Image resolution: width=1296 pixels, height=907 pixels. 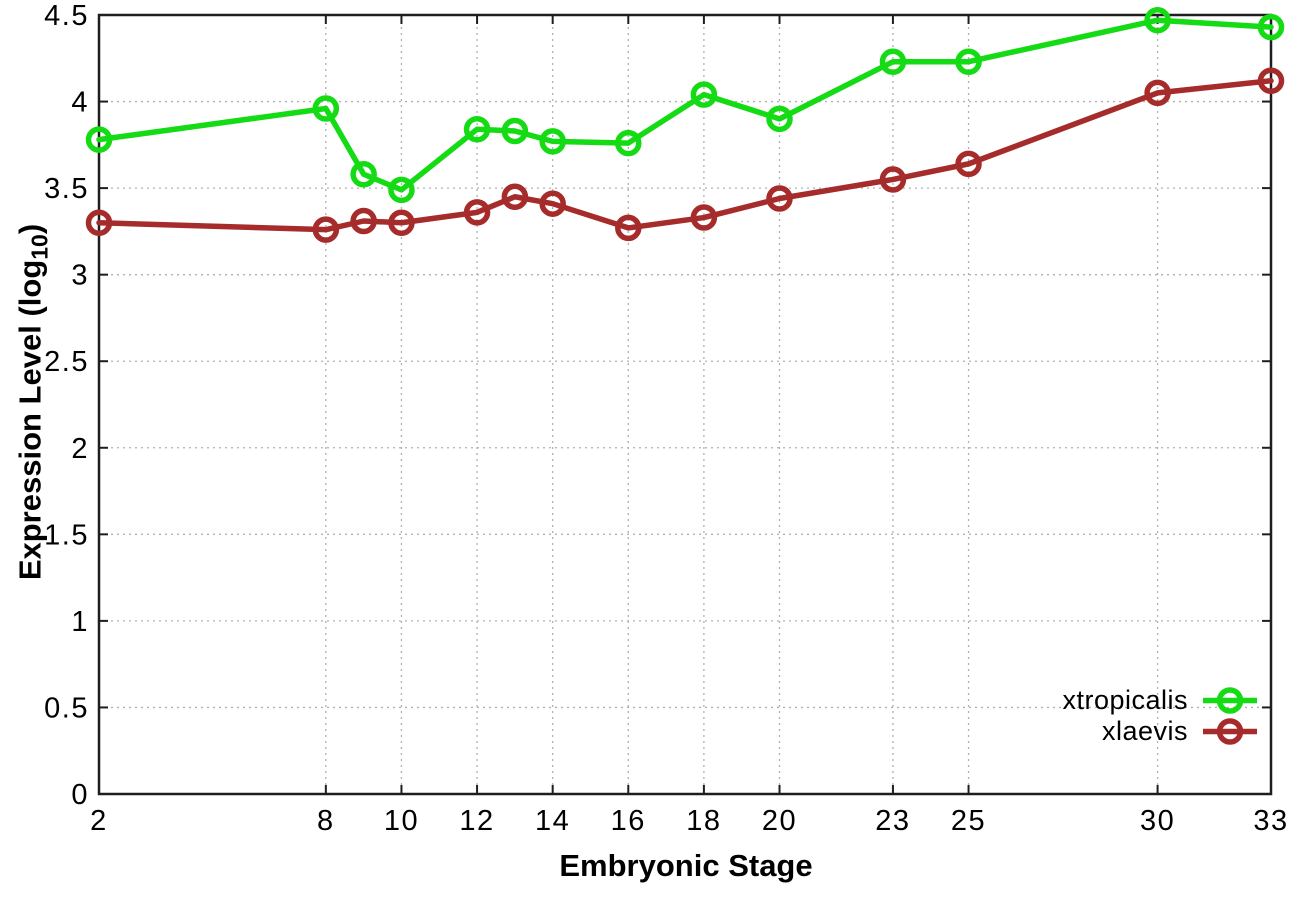 I want to click on legend-sample-xlaevis, so click(x=1230, y=731).